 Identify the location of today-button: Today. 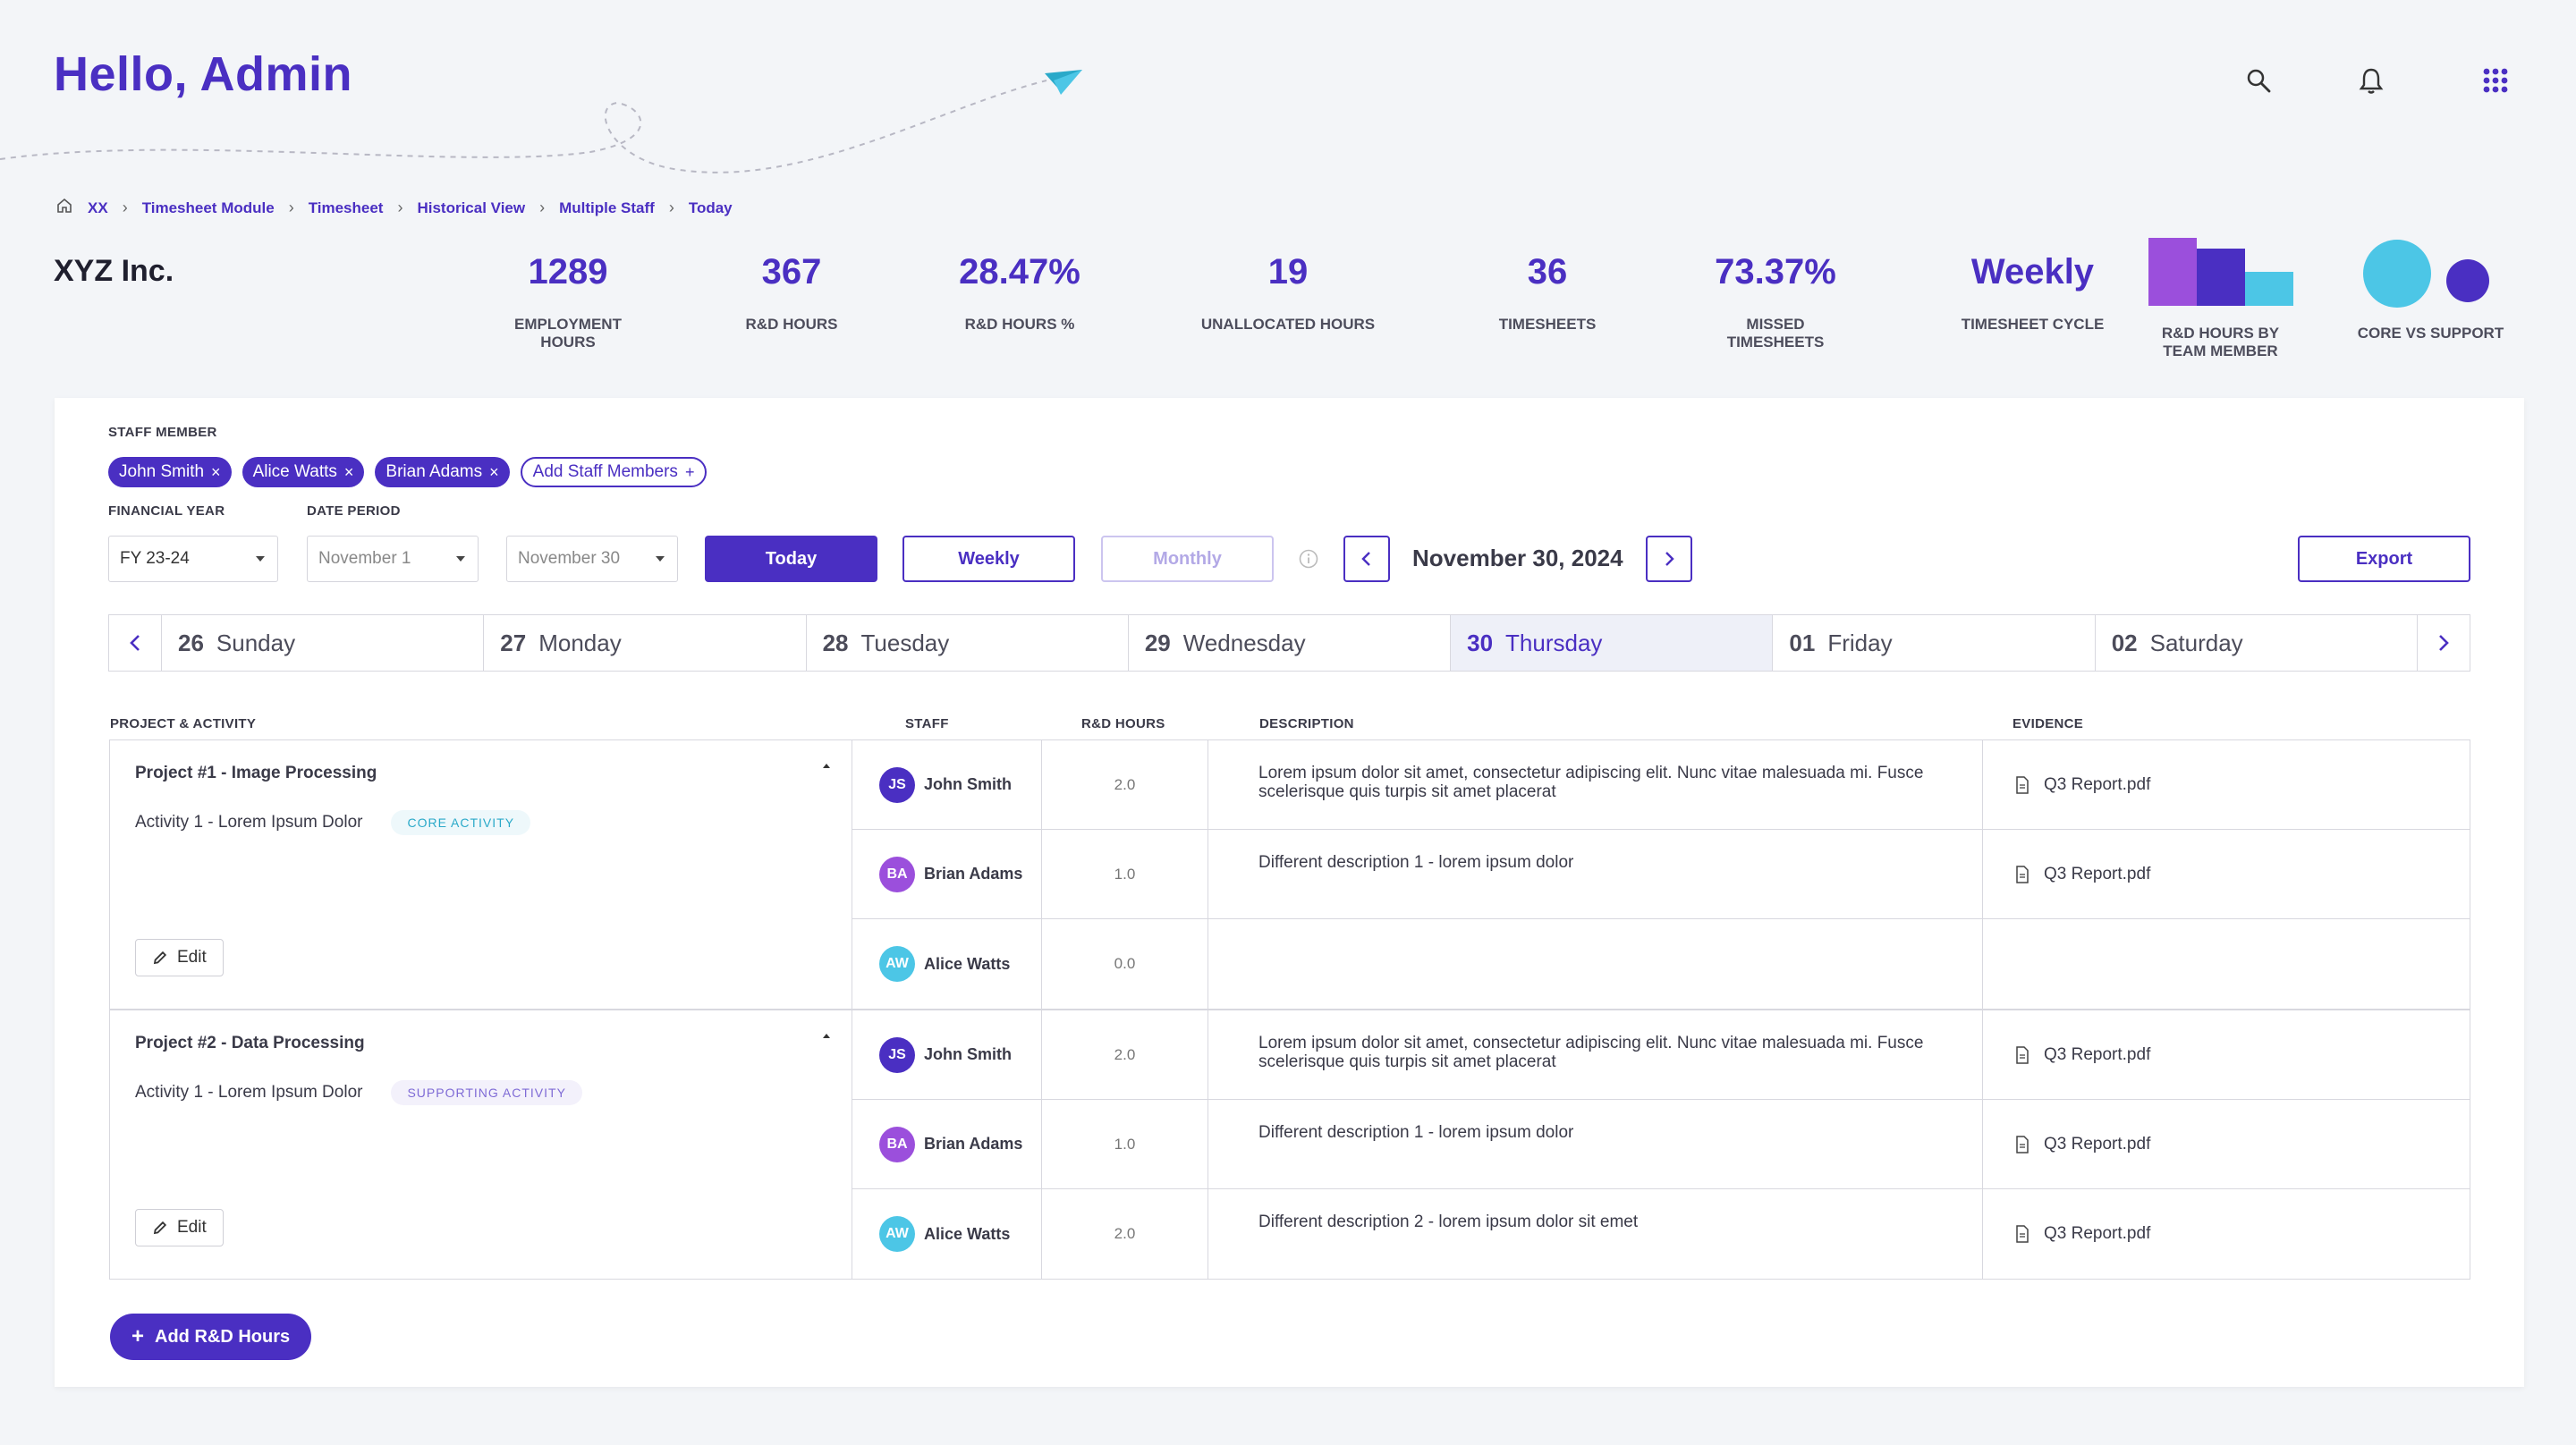
(791, 559).